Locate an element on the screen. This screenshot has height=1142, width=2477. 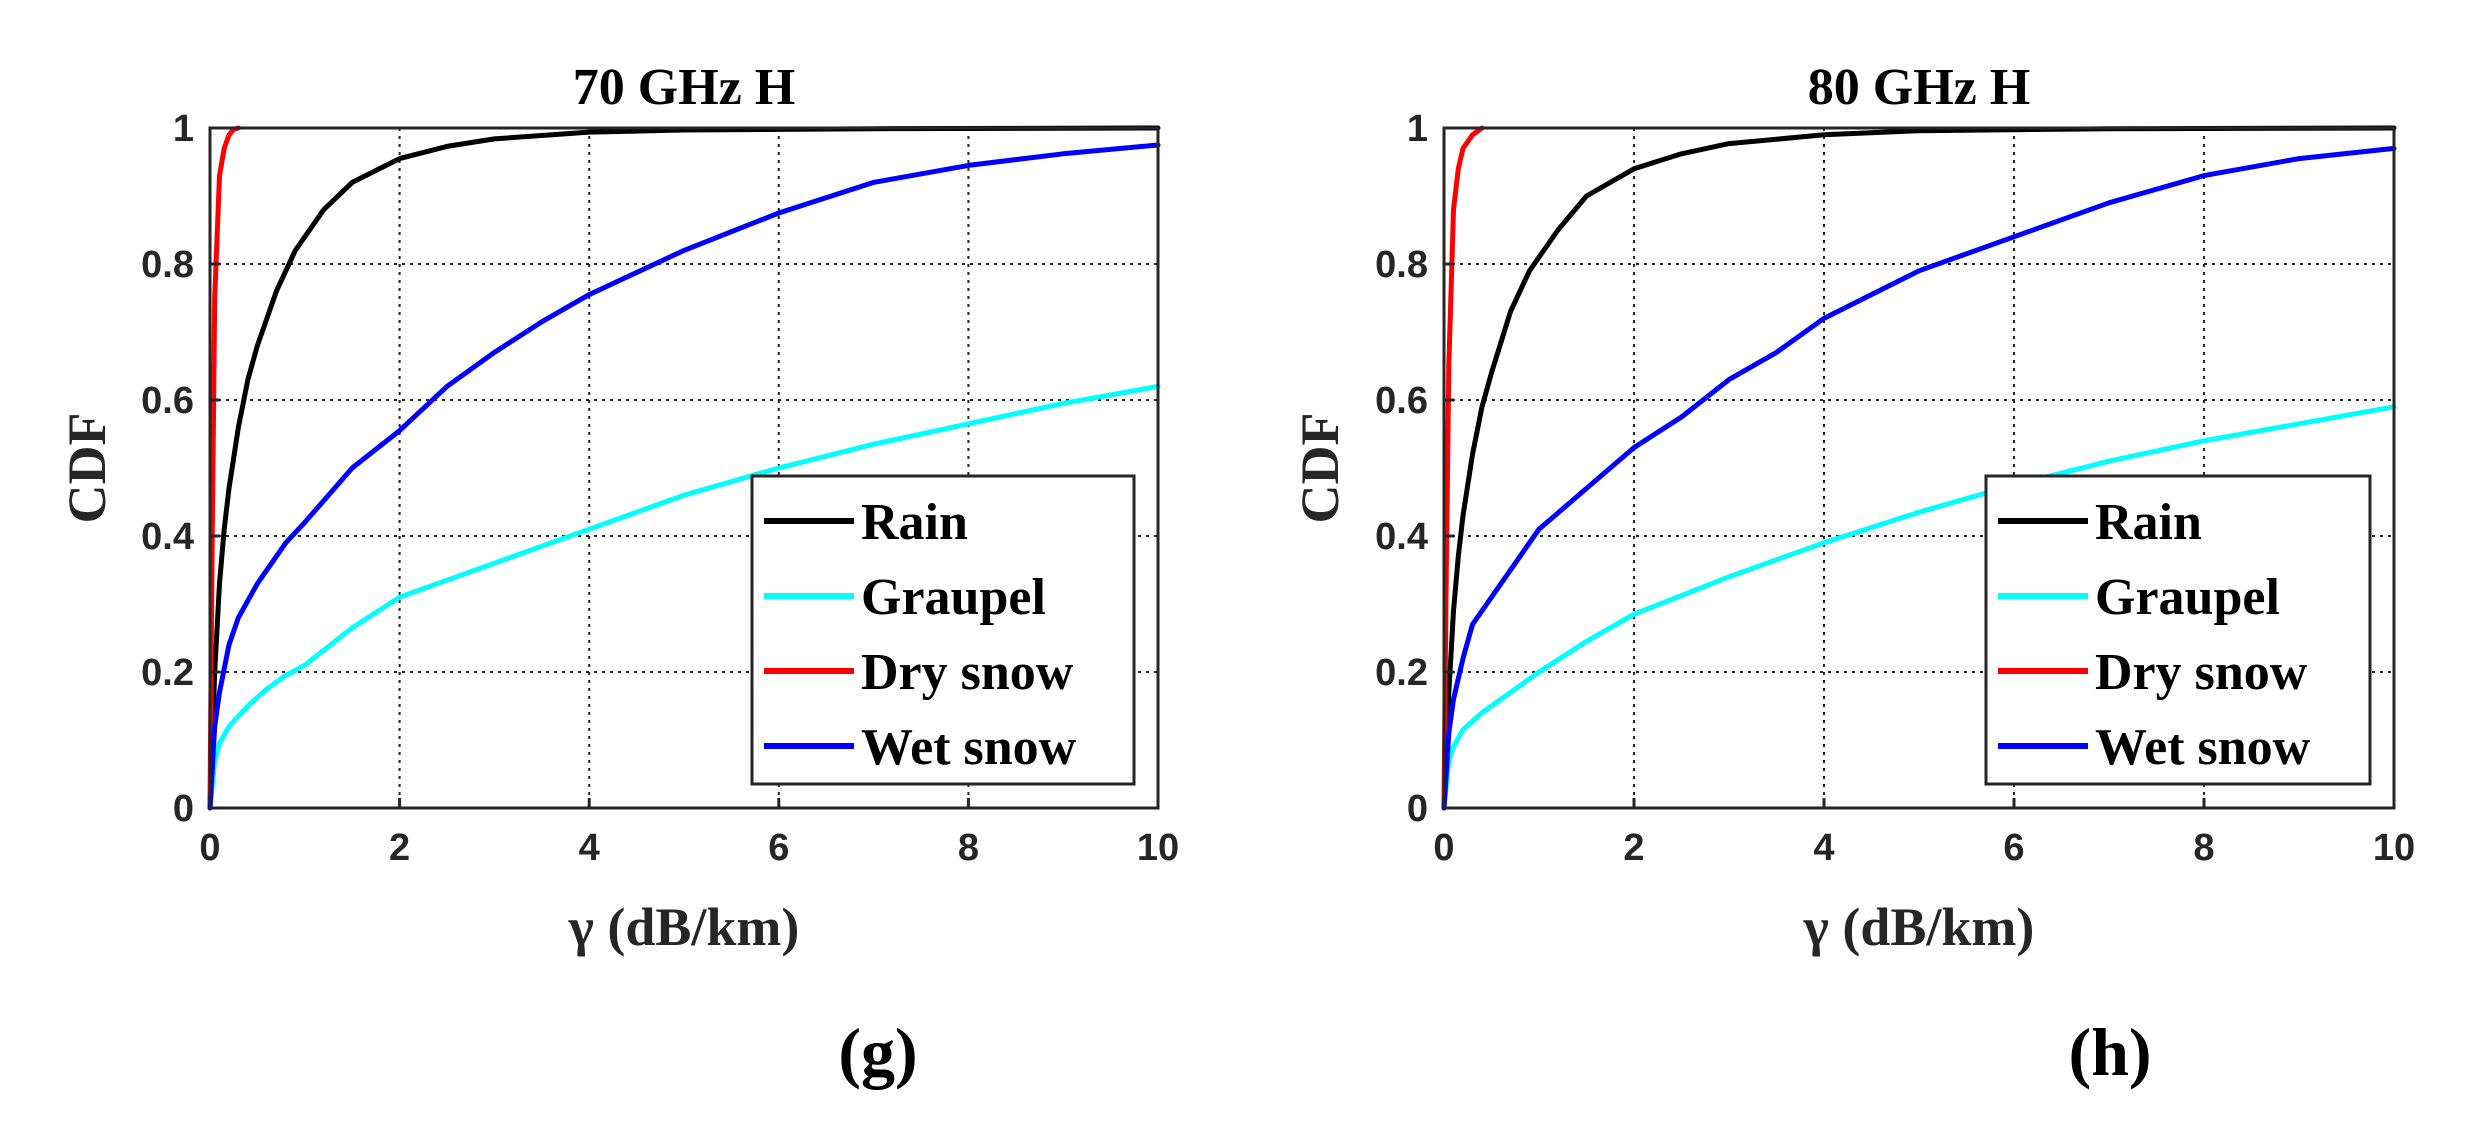
chart-title: 80 GHz H is located at coordinates (1919, 87).